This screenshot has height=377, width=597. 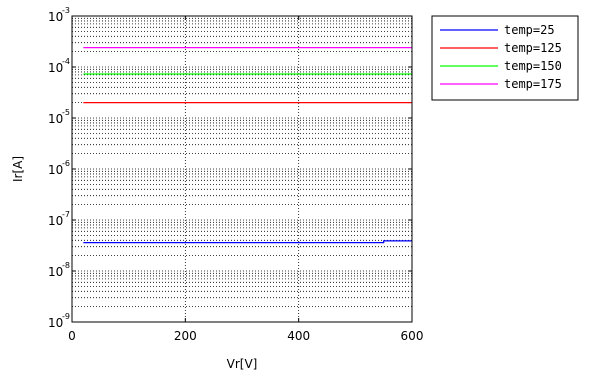 I want to click on y-tick-exponent: -5, so click(x=66, y=112).